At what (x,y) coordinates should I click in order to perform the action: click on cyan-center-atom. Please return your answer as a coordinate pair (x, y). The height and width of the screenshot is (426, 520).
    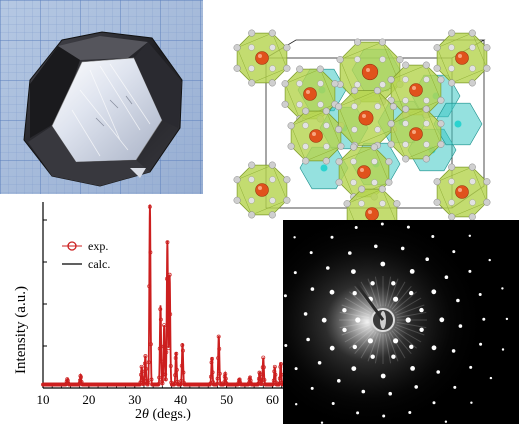
    Looking at the image, I should click on (458, 124).